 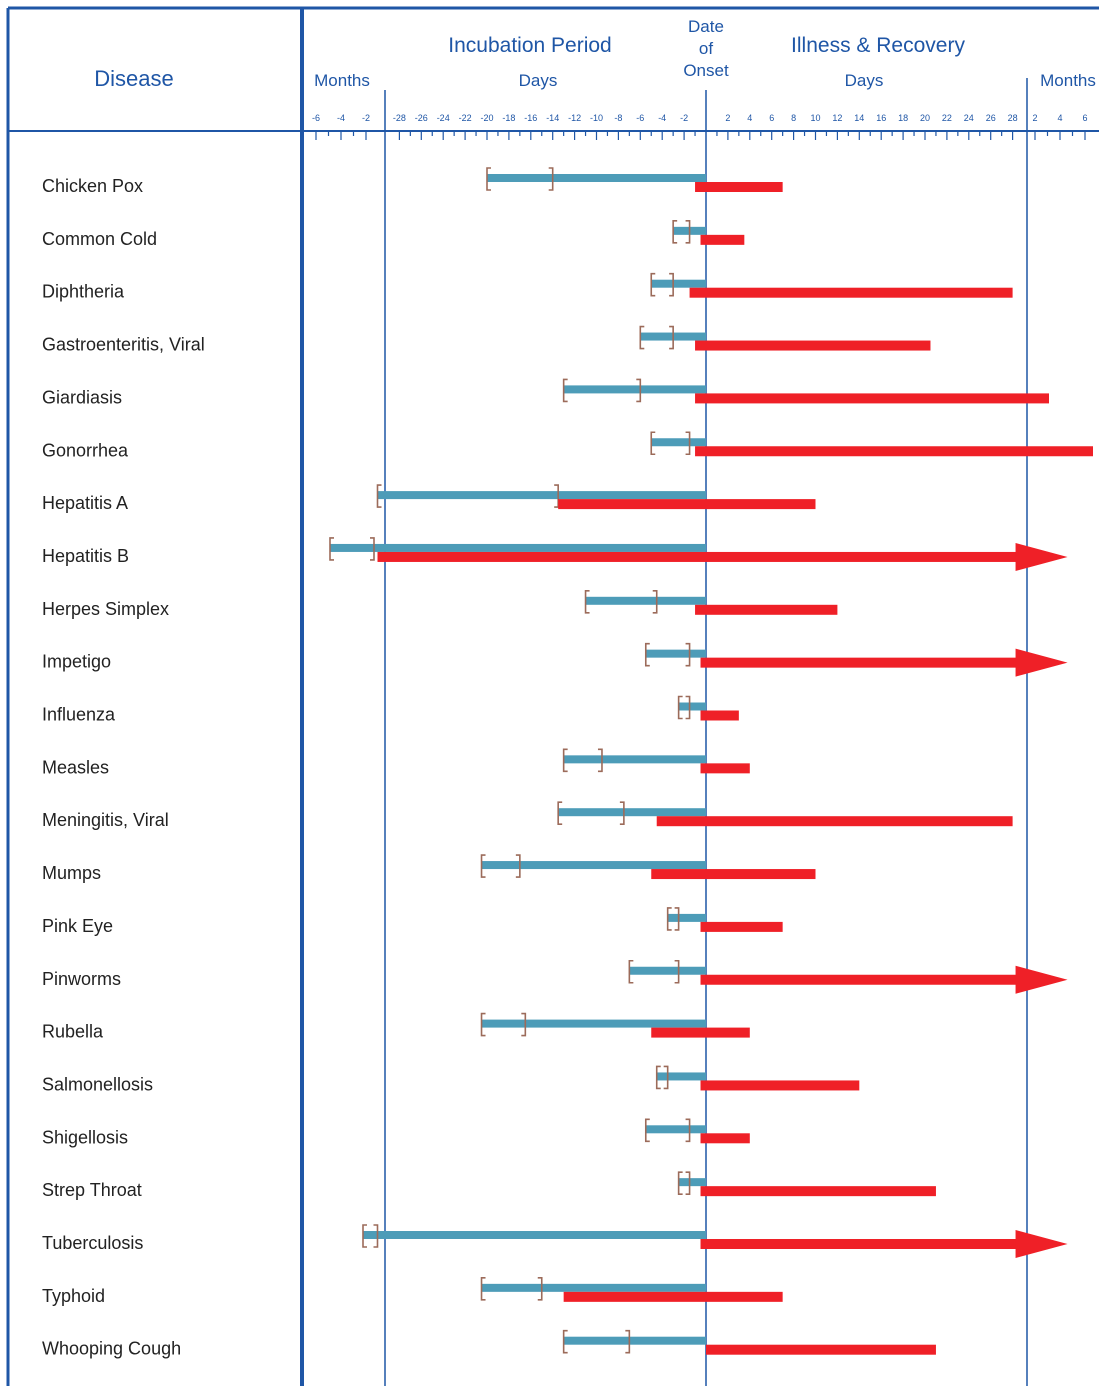 I want to click on day-tick-label: -22, so click(x=465, y=118).